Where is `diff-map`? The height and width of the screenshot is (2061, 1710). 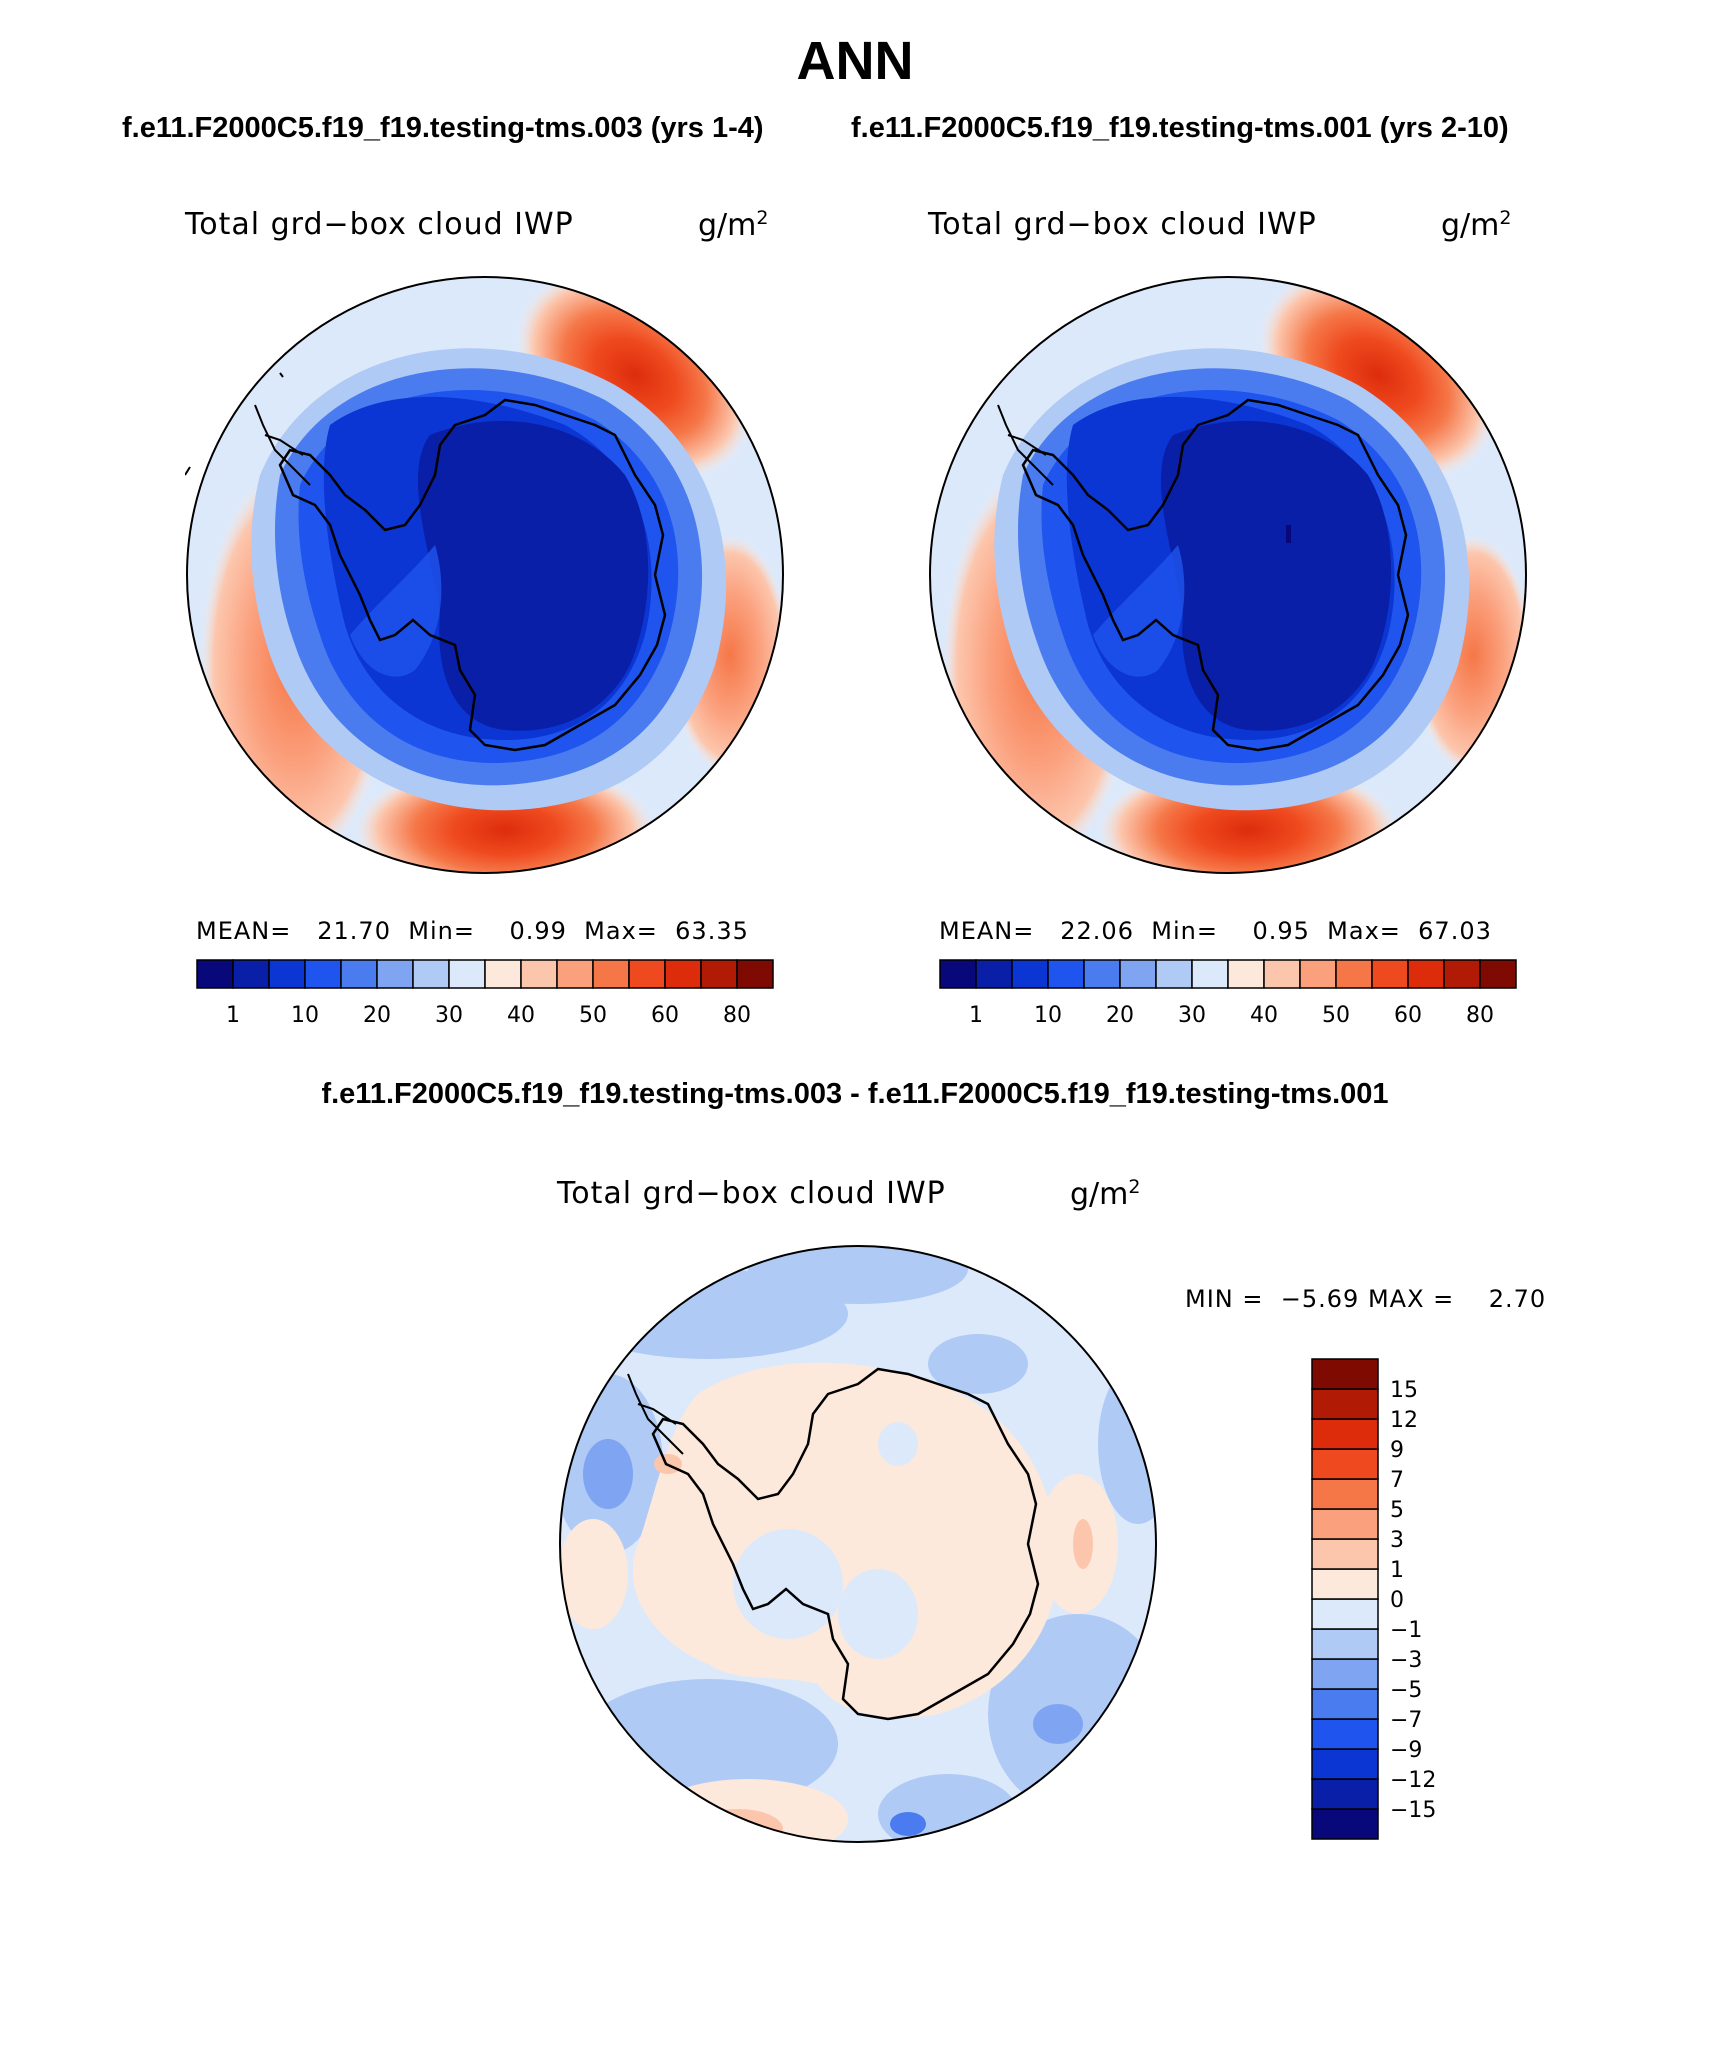
diff-map is located at coordinates (858, 1544).